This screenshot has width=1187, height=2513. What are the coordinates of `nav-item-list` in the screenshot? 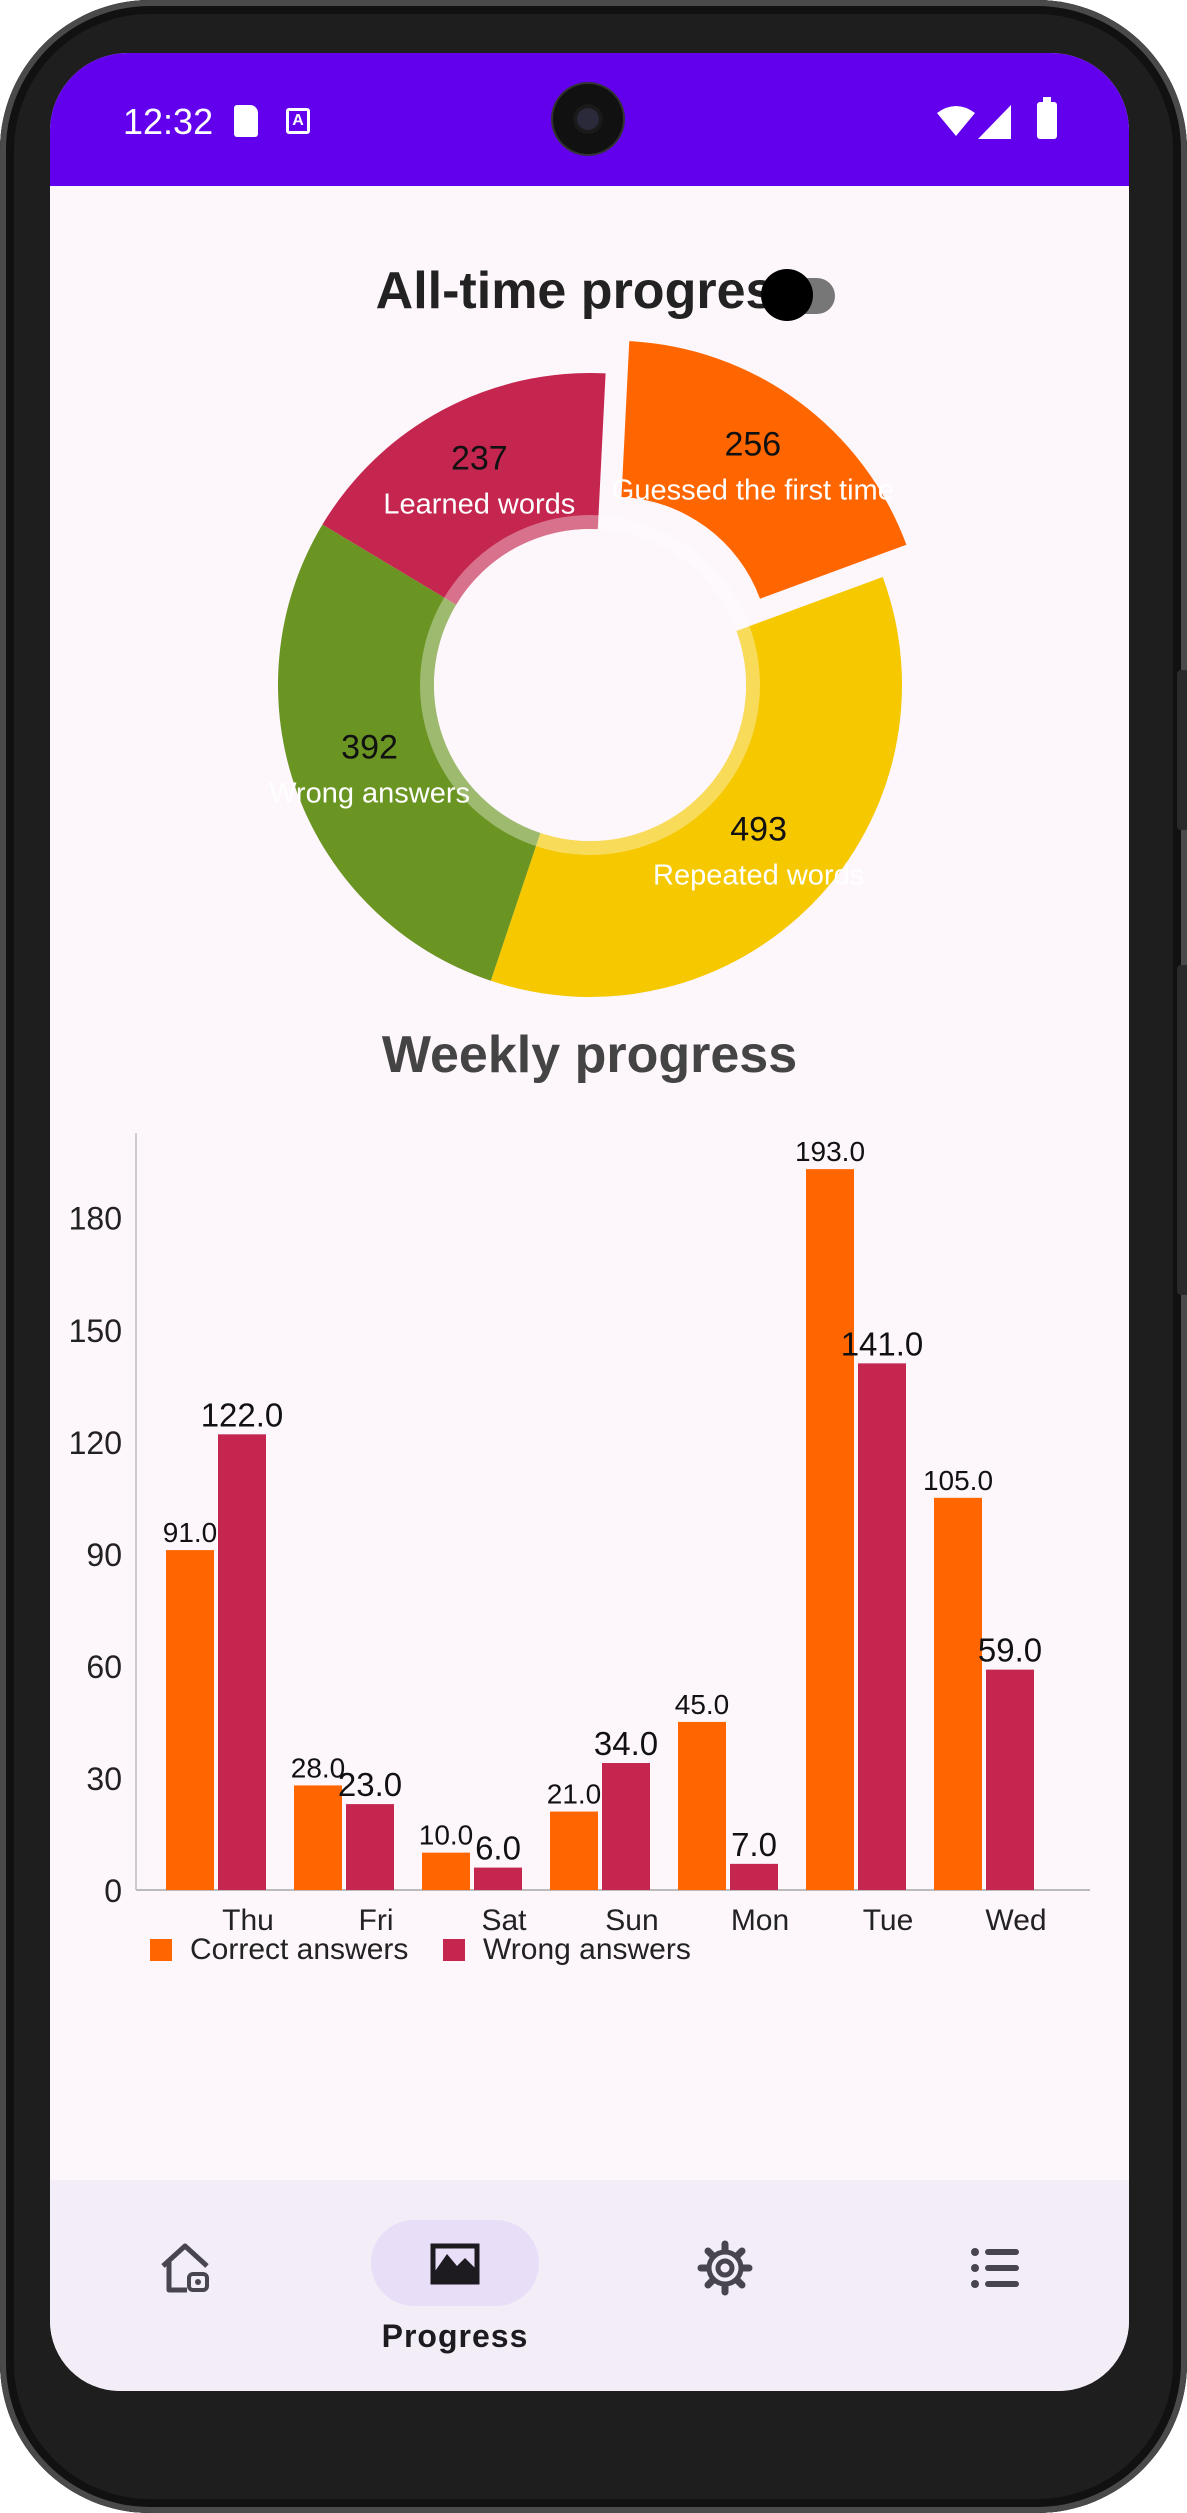 It's located at (994, 2285).